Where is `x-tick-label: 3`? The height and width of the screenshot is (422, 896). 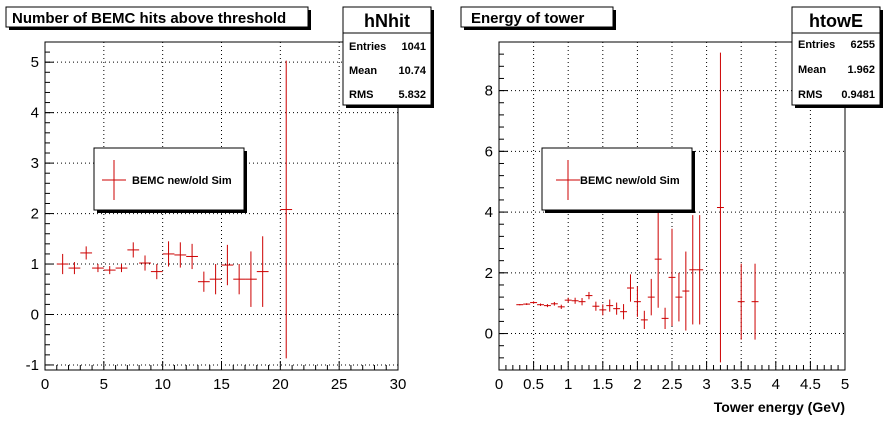
x-tick-label: 3 is located at coordinates (706, 384).